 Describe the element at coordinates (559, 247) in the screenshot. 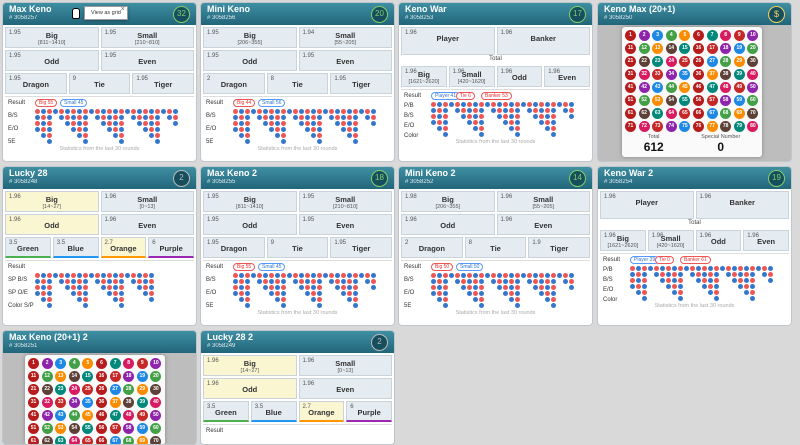

I see `bet-button-tiger: 1.9 Tiger` at that location.